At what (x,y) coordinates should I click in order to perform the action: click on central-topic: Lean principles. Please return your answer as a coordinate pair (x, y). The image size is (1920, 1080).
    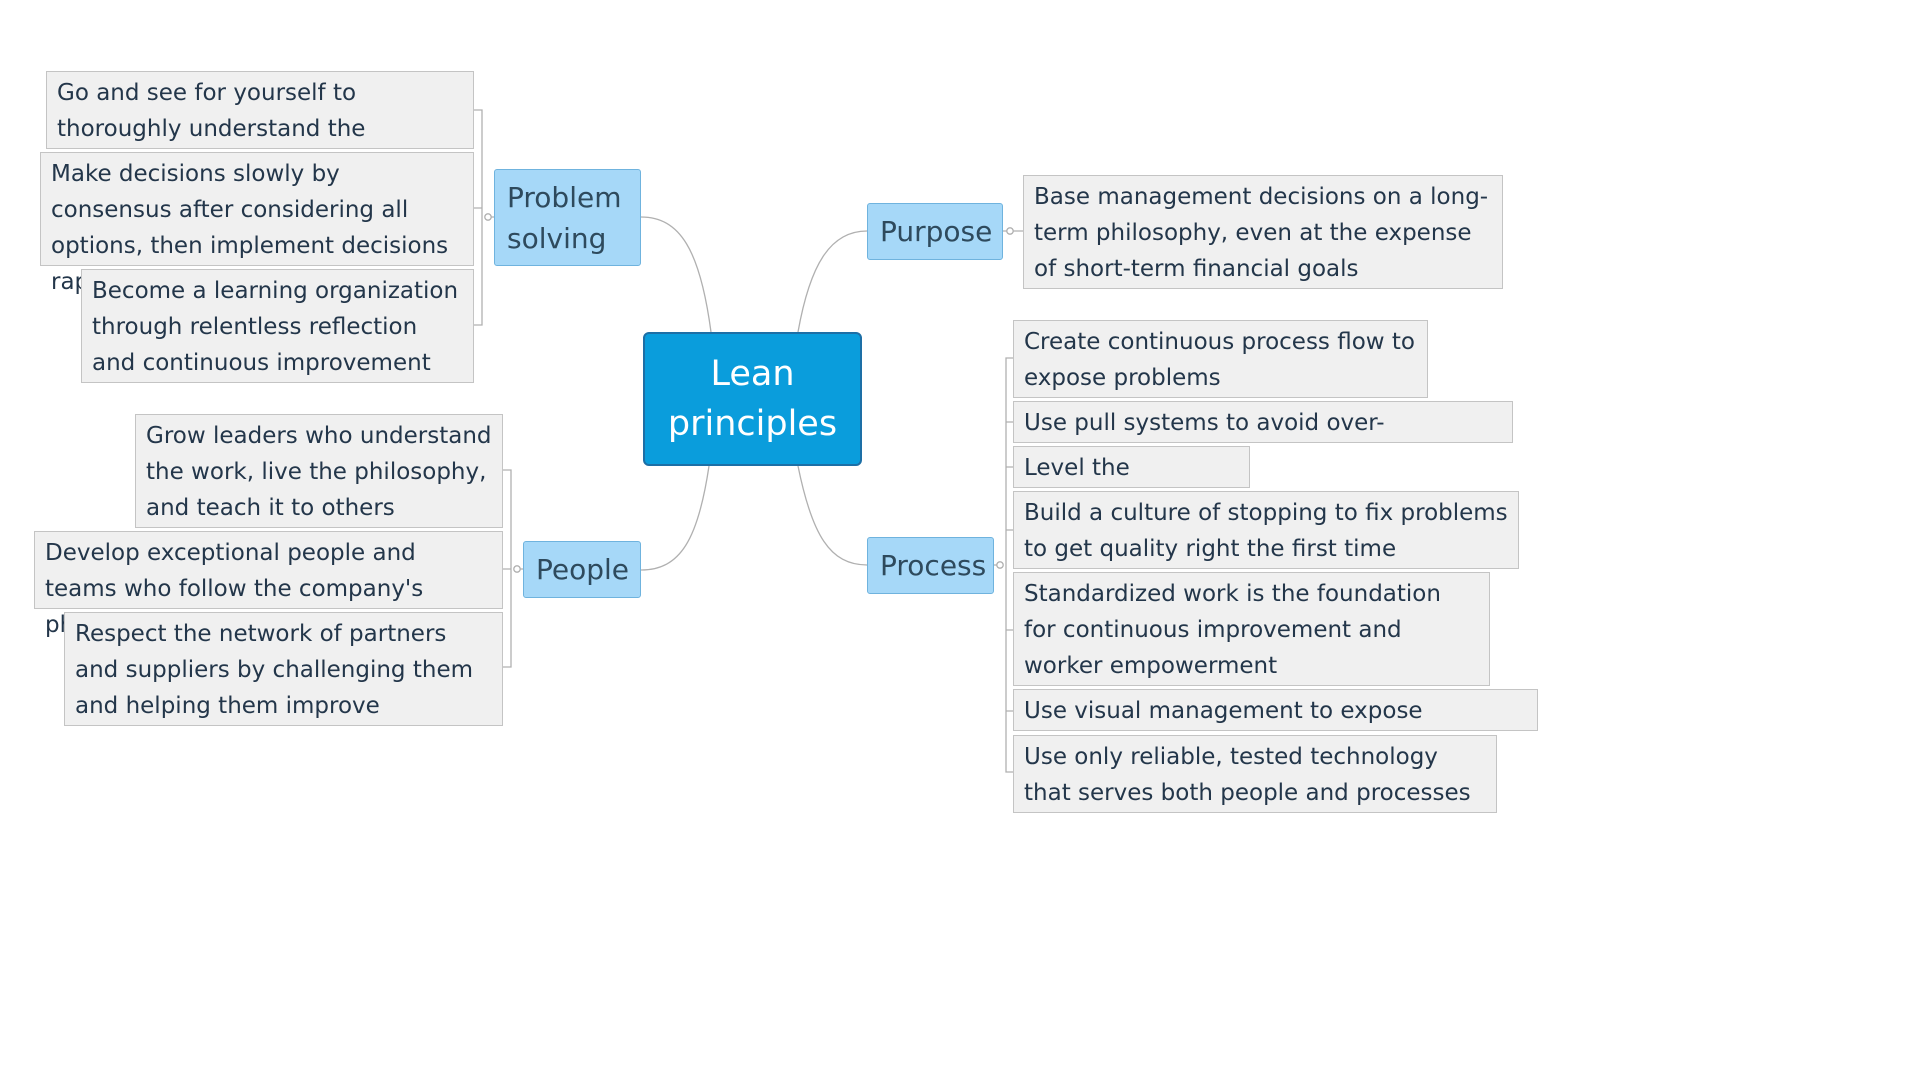
    Looking at the image, I should click on (752, 399).